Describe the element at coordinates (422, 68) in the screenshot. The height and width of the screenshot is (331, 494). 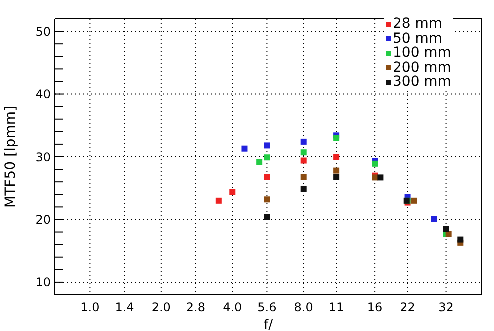
I see `legend-label: 200 mm` at that location.